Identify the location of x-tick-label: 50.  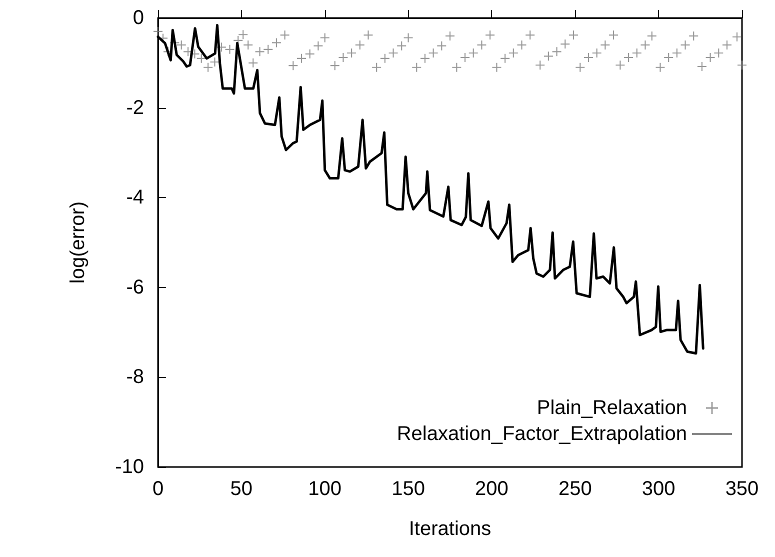
(241, 489).